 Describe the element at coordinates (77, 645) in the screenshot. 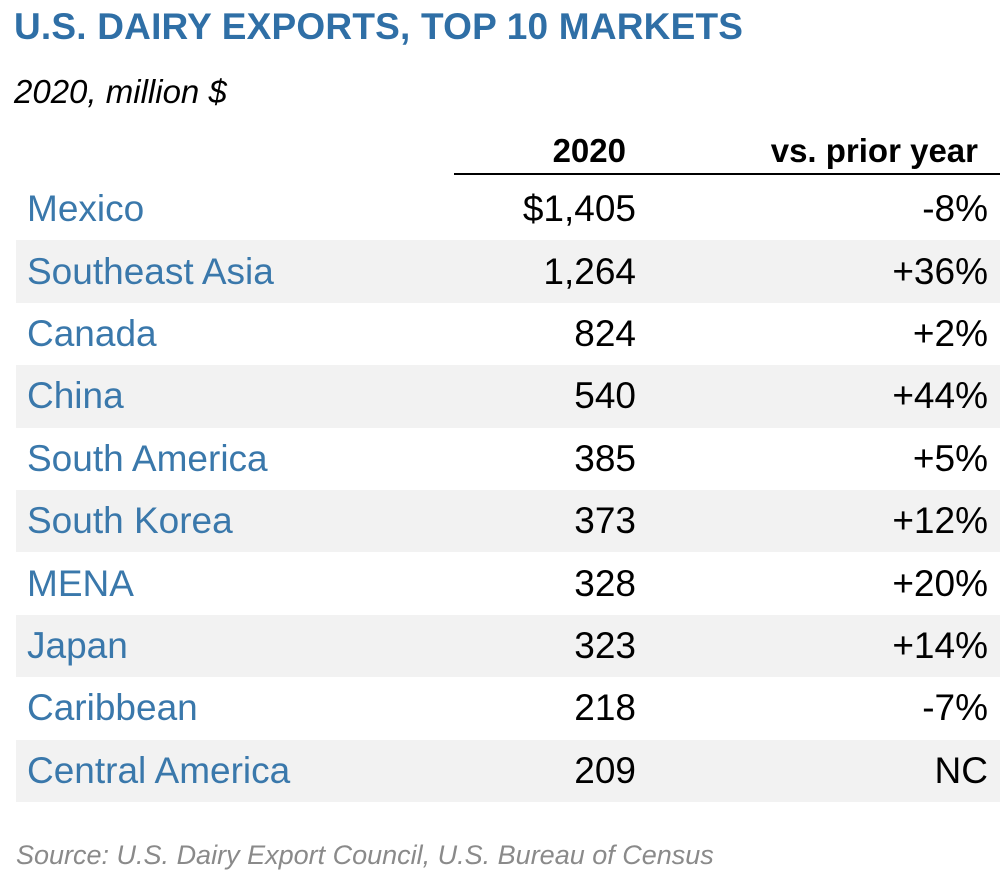

I see `market-label: Japan` at that location.